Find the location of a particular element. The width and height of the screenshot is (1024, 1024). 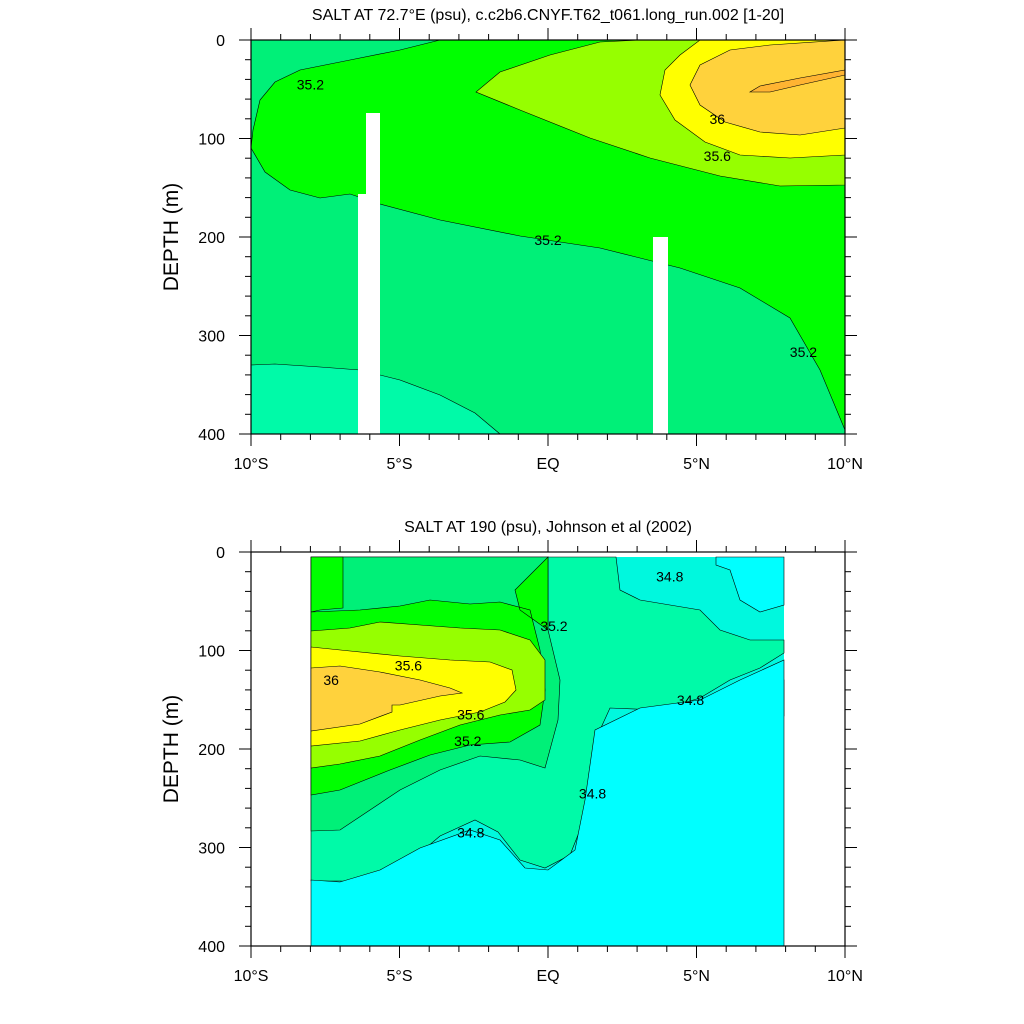

panel-bottom-title: SALT AT 190 (psu), Johnson et al (2002) is located at coordinates (548, 527).